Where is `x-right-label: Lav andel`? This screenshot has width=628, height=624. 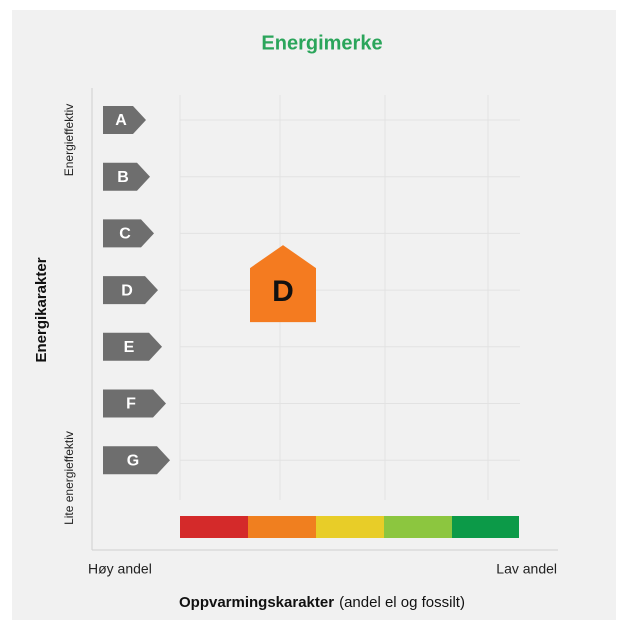 x-right-label: Lav andel is located at coordinates (526, 569).